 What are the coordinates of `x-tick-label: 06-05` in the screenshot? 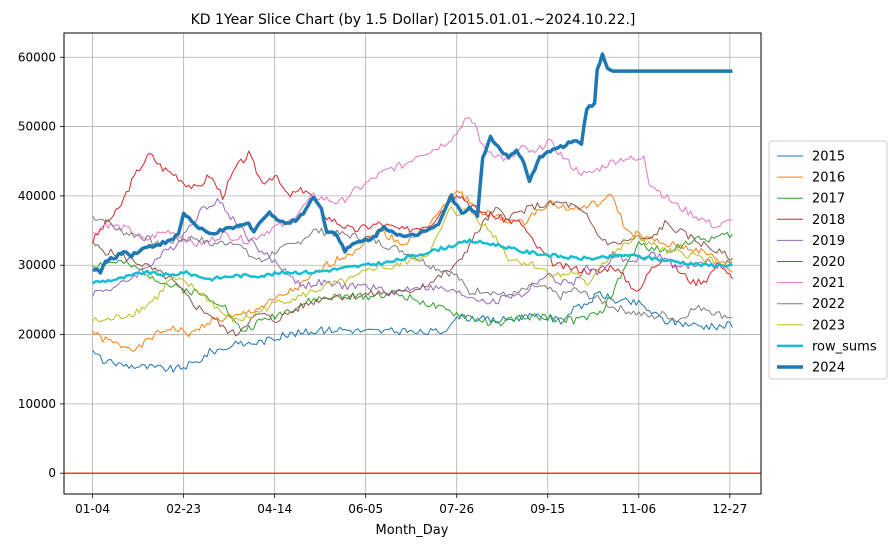 It's located at (365, 509).